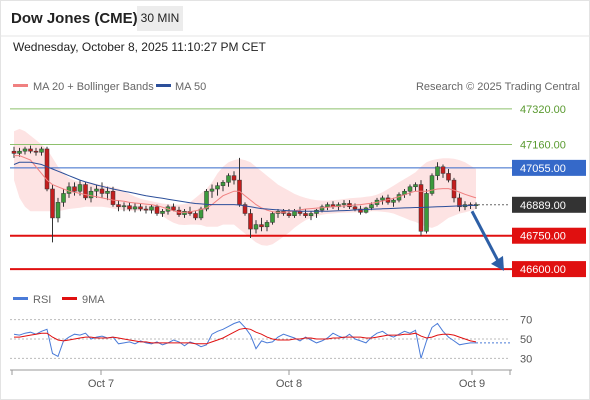  I want to click on x-axis-tick-label: Oct 7, so click(101, 384).